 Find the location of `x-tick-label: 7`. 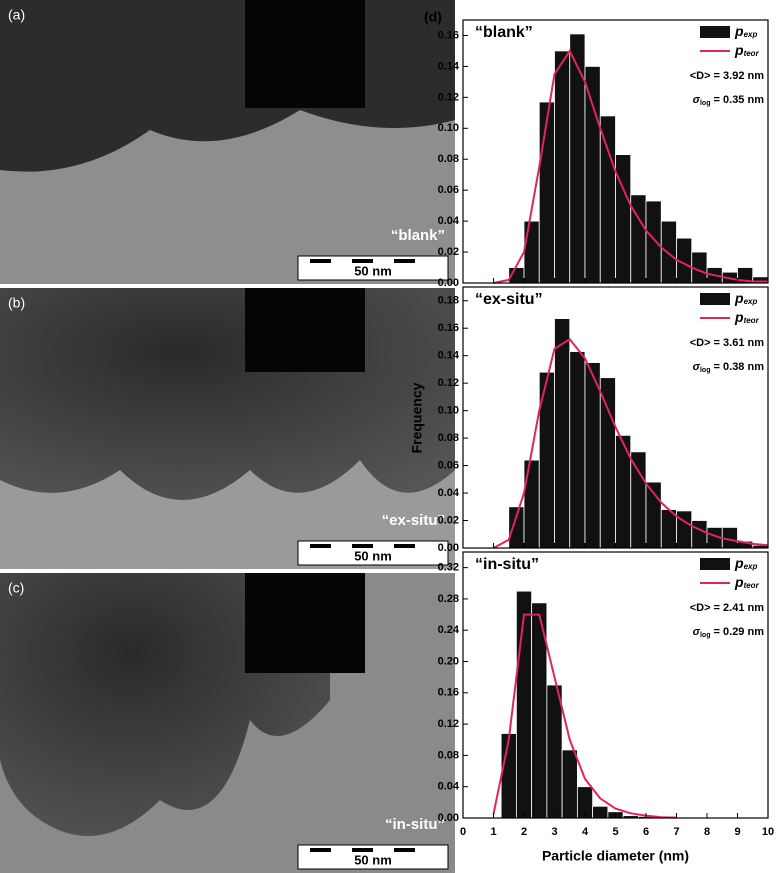

x-tick-label: 7 is located at coordinates (676, 832).